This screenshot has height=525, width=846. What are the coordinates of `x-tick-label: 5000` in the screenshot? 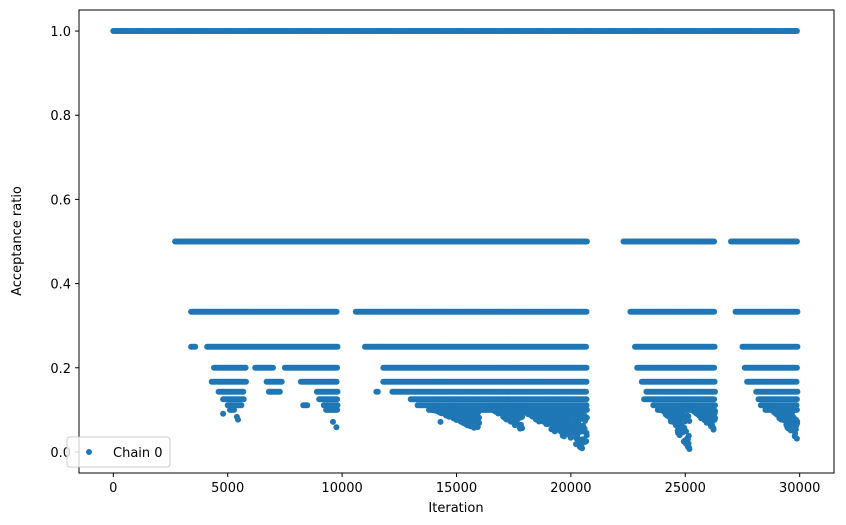 It's located at (227, 488).